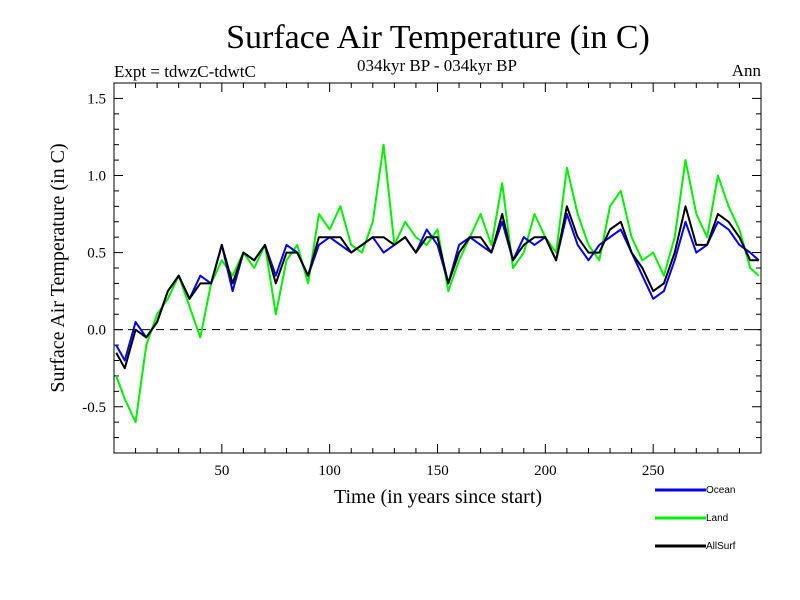 The image size is (800, 600). Describe the element at coordinates (94, 408) in the screenshot. I see `y-tick-label: -0.5` at that location.